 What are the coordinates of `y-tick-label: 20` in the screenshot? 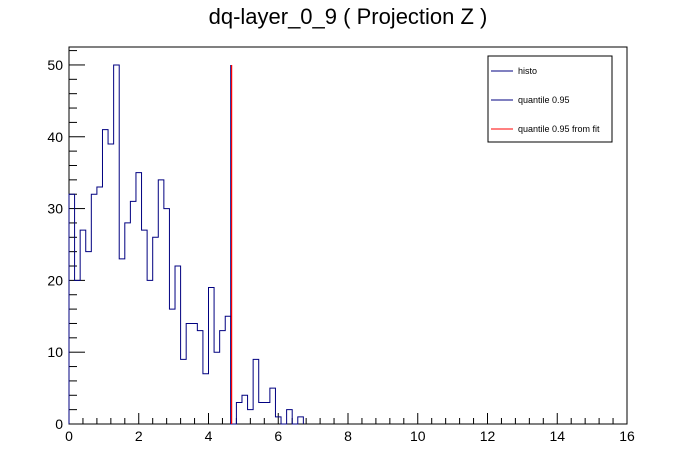 It's located at (55, 280).